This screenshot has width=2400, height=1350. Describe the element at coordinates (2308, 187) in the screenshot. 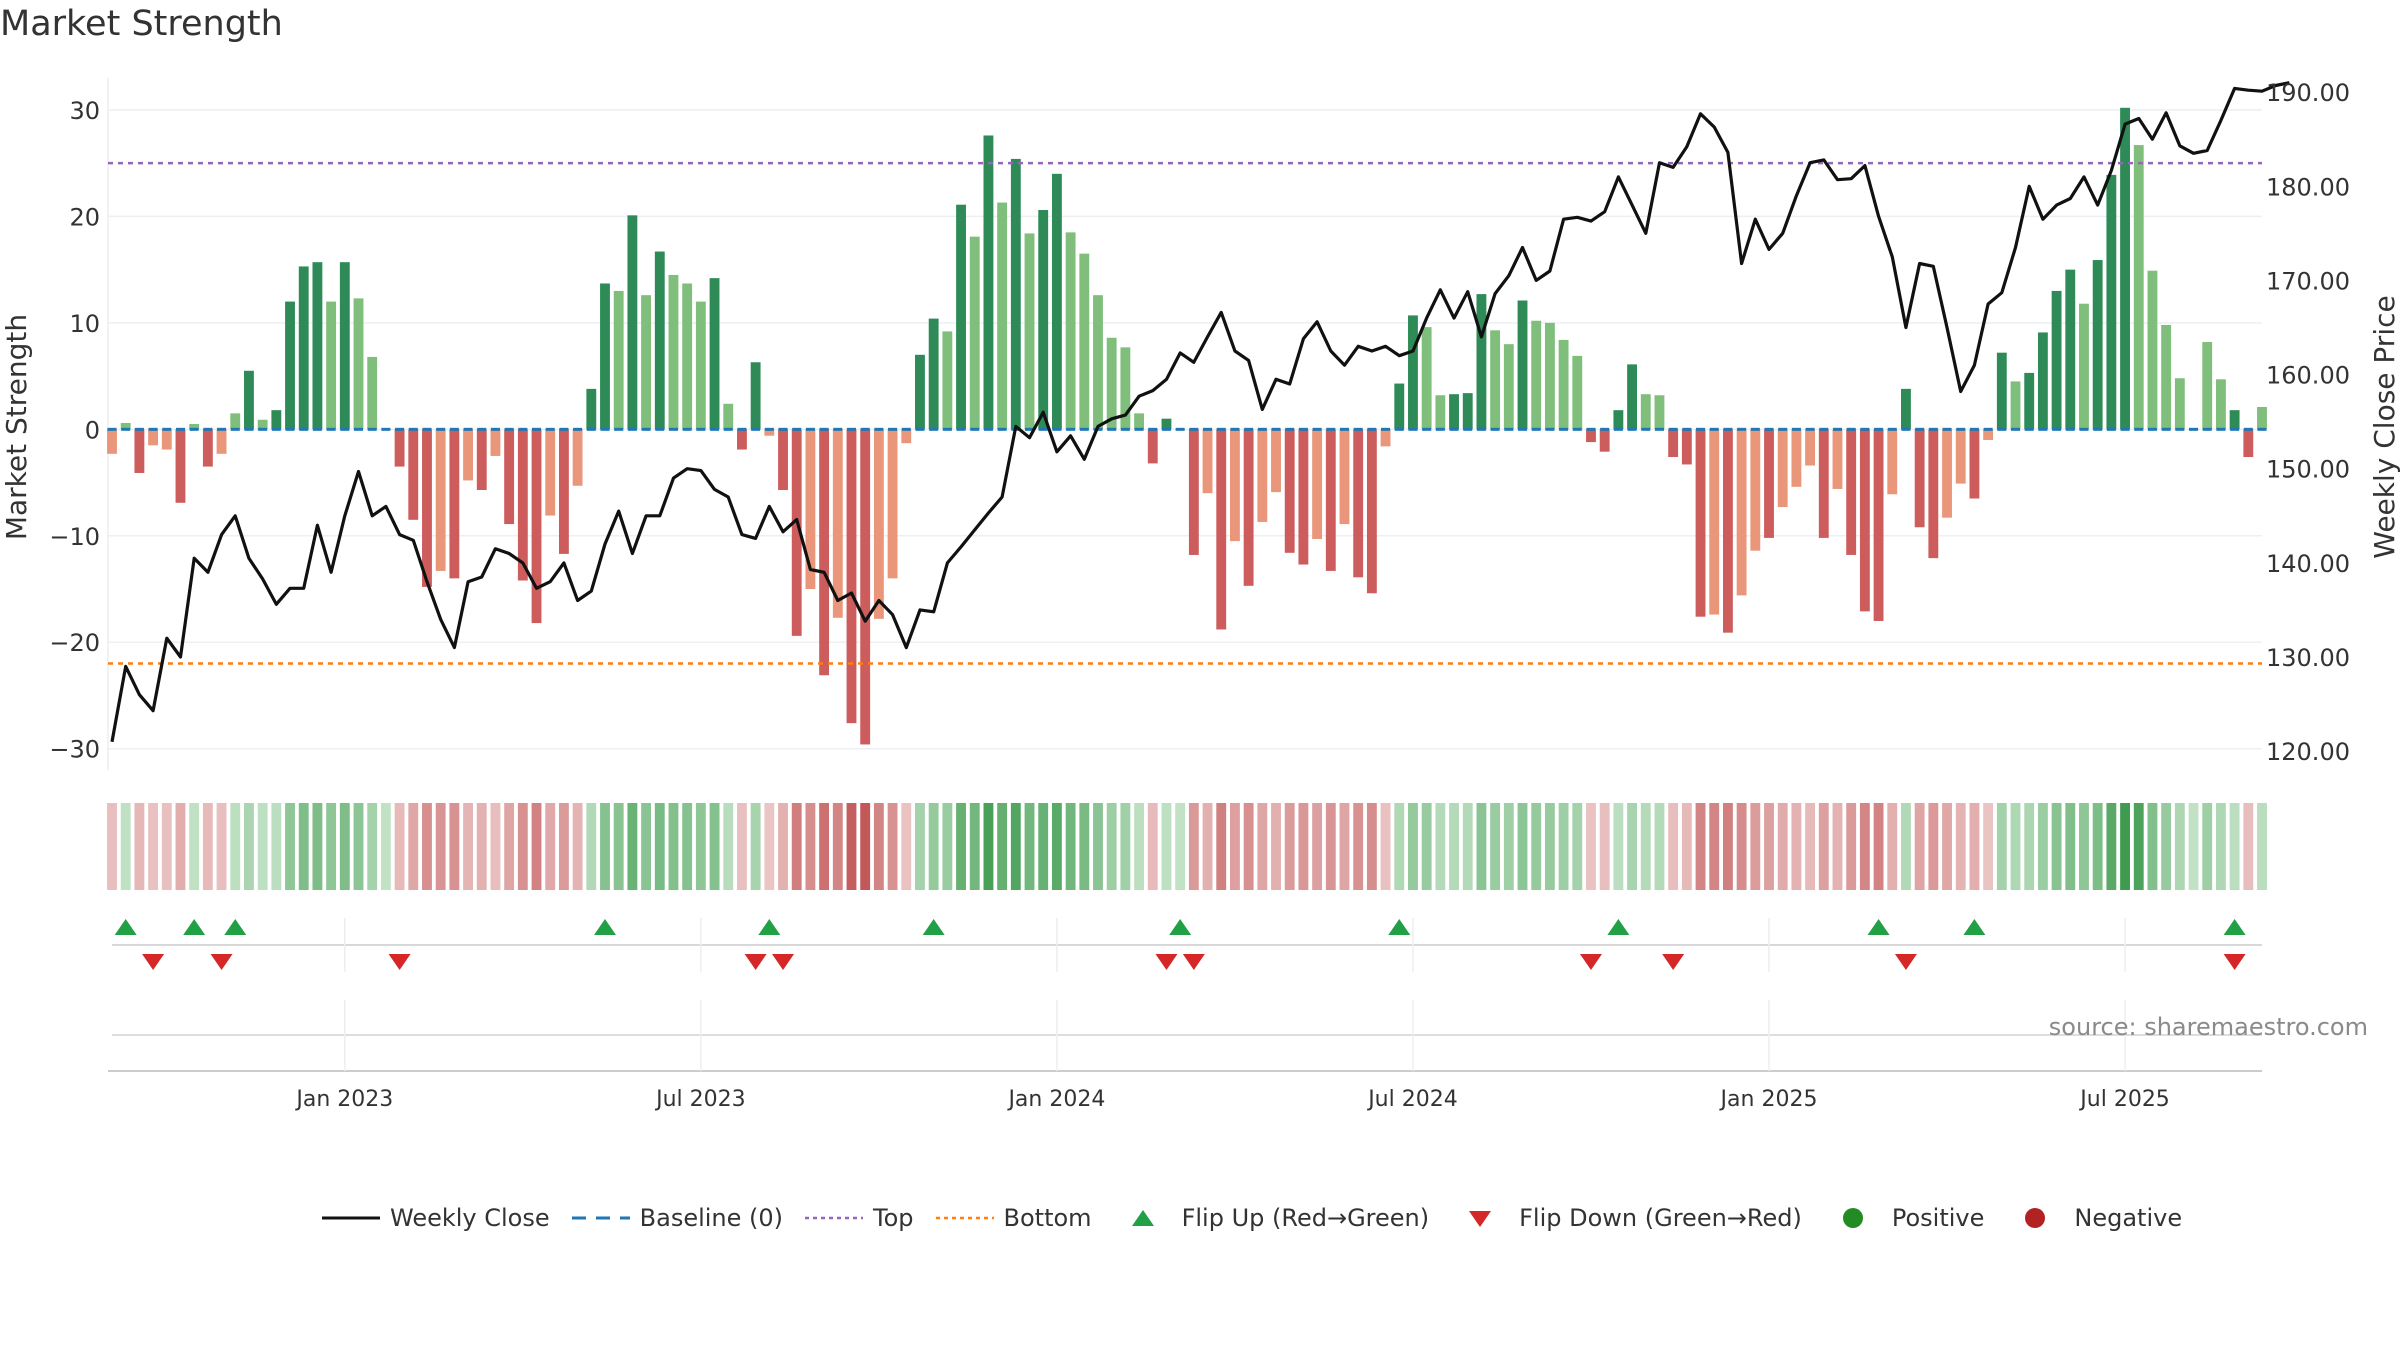

I see `y2-tick-label: 180.00` at that location.